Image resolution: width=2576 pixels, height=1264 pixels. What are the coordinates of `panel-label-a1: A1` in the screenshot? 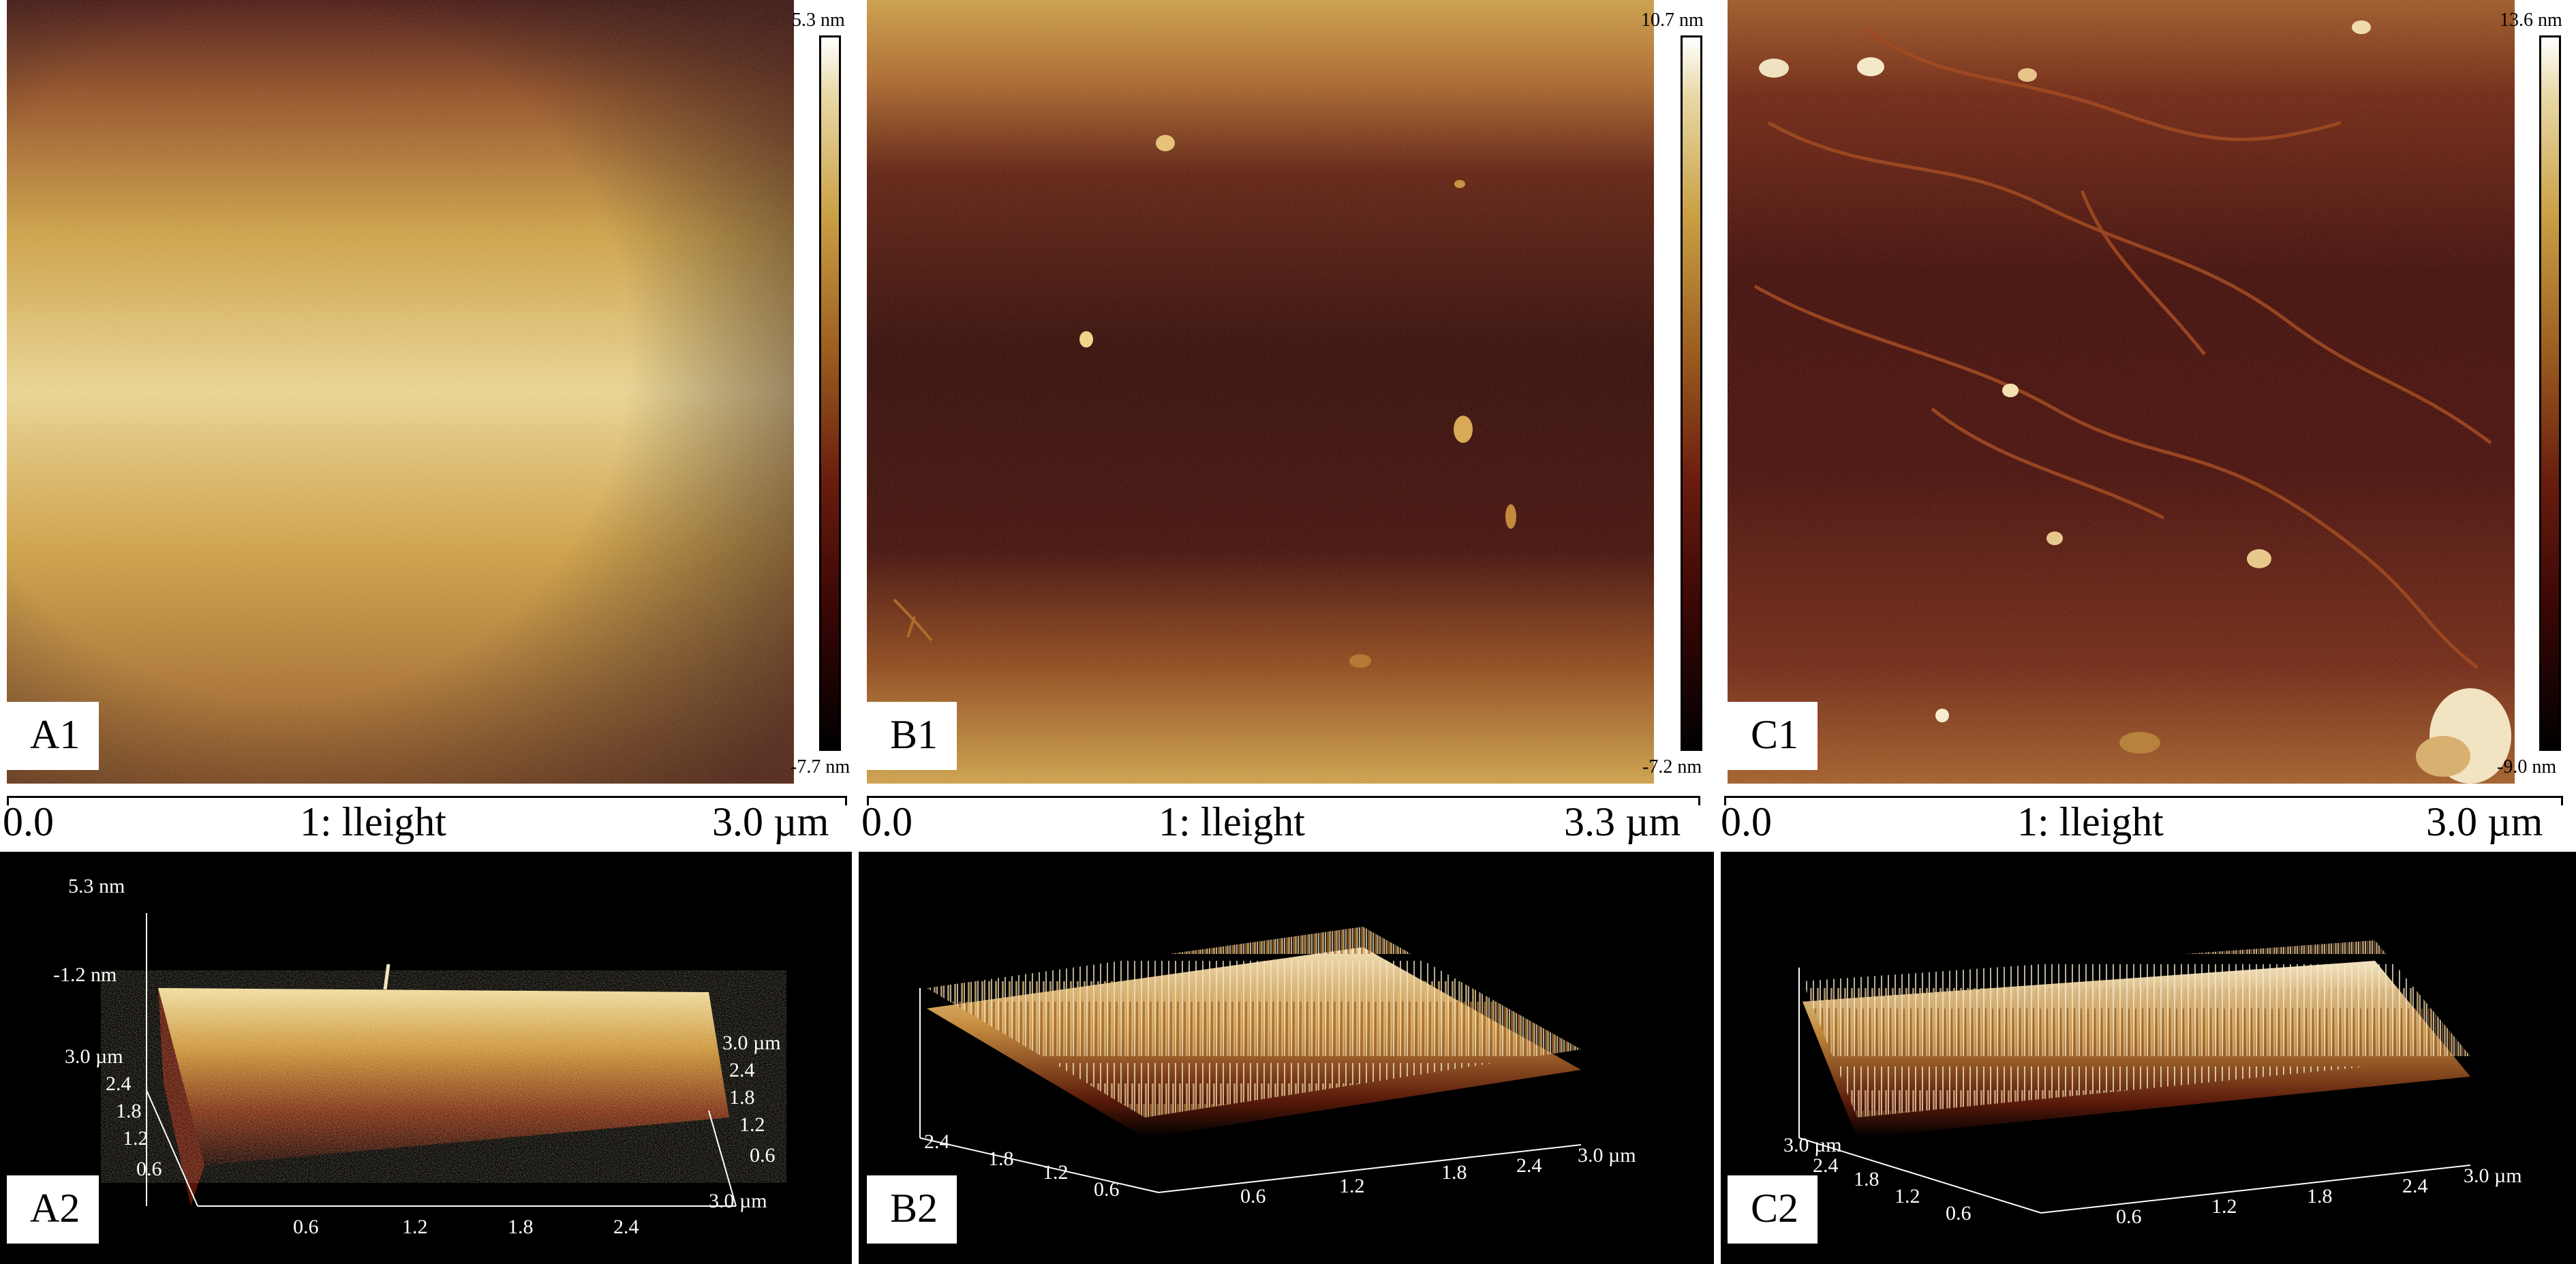 It's located at (53, 736).